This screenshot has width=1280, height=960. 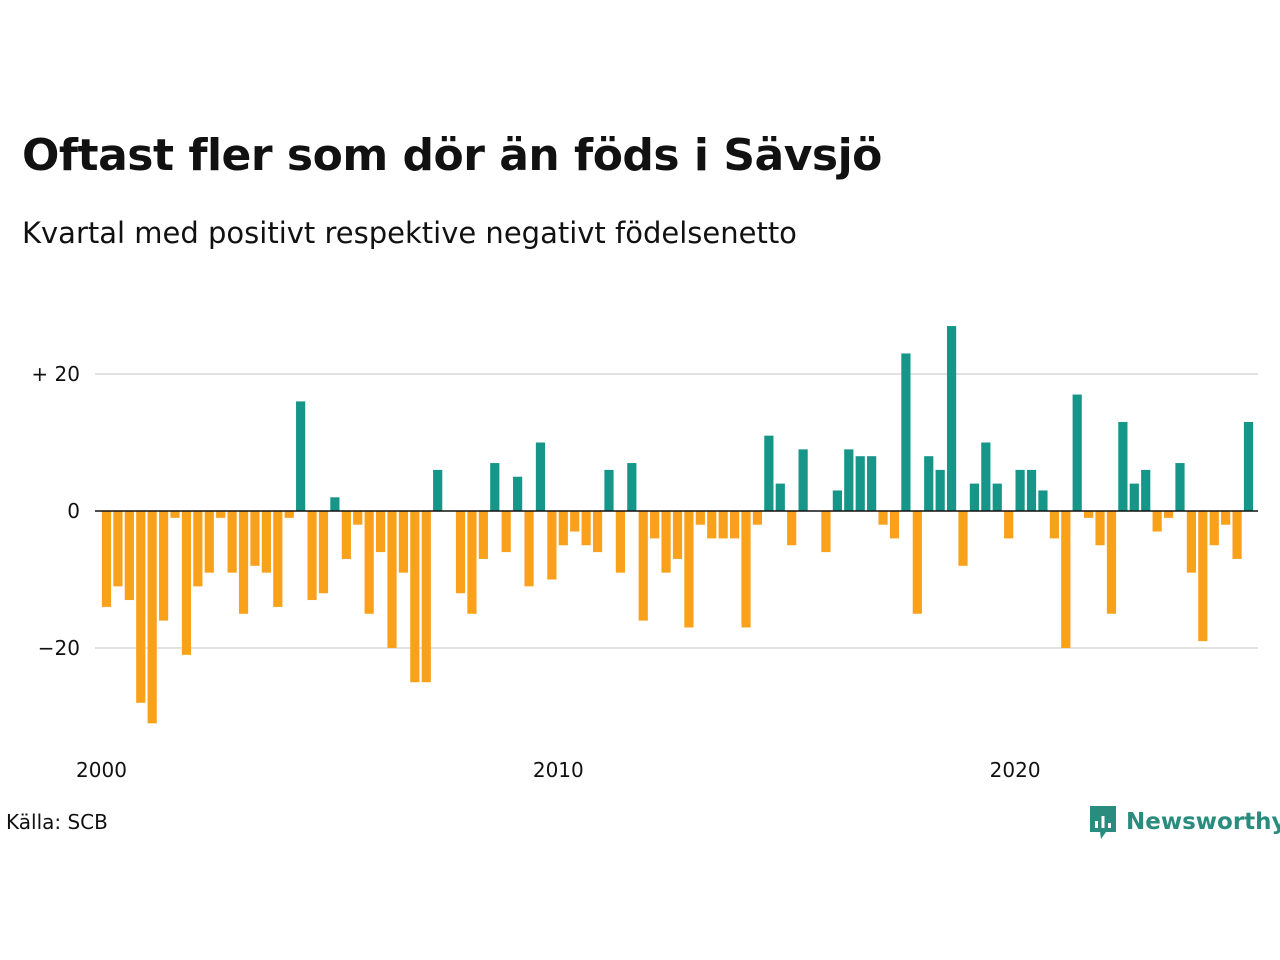 I want to click on y-axis-labels: + 20 0 −20, so click(x=55, y=511).